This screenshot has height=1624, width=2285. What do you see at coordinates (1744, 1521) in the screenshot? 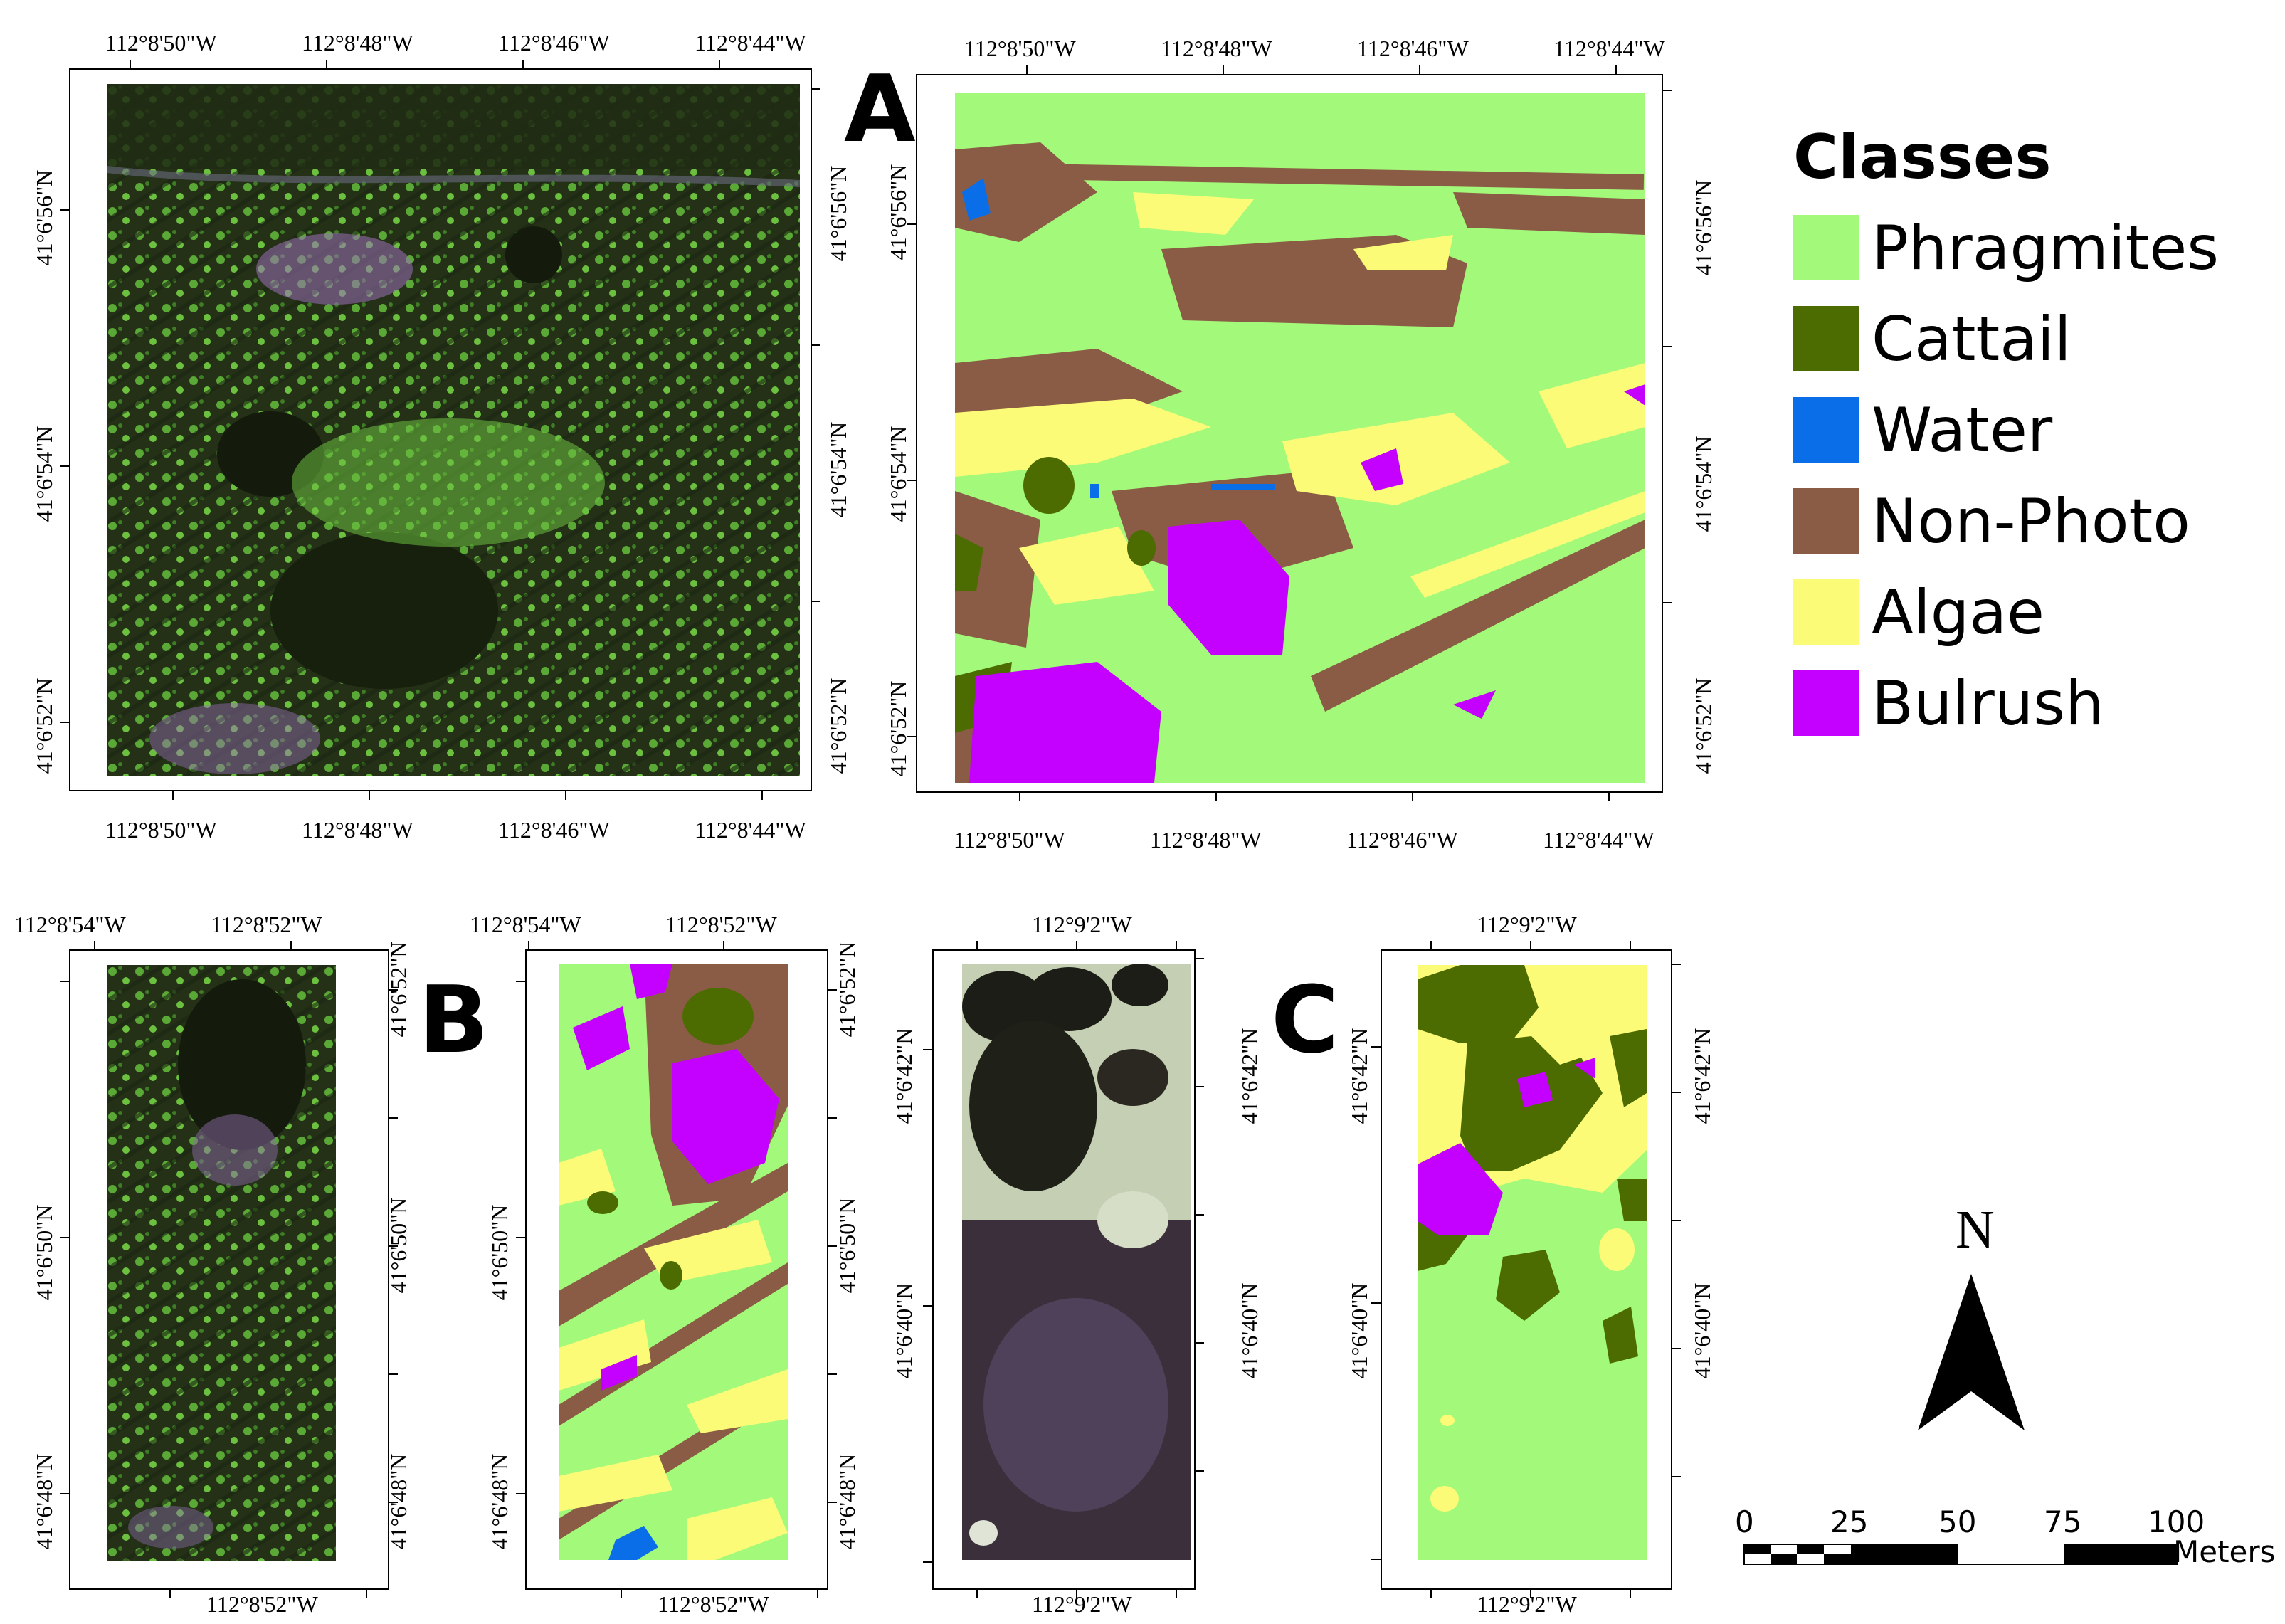
I see `scale-tick-label: 0` at bounding box center [1744, 1521].